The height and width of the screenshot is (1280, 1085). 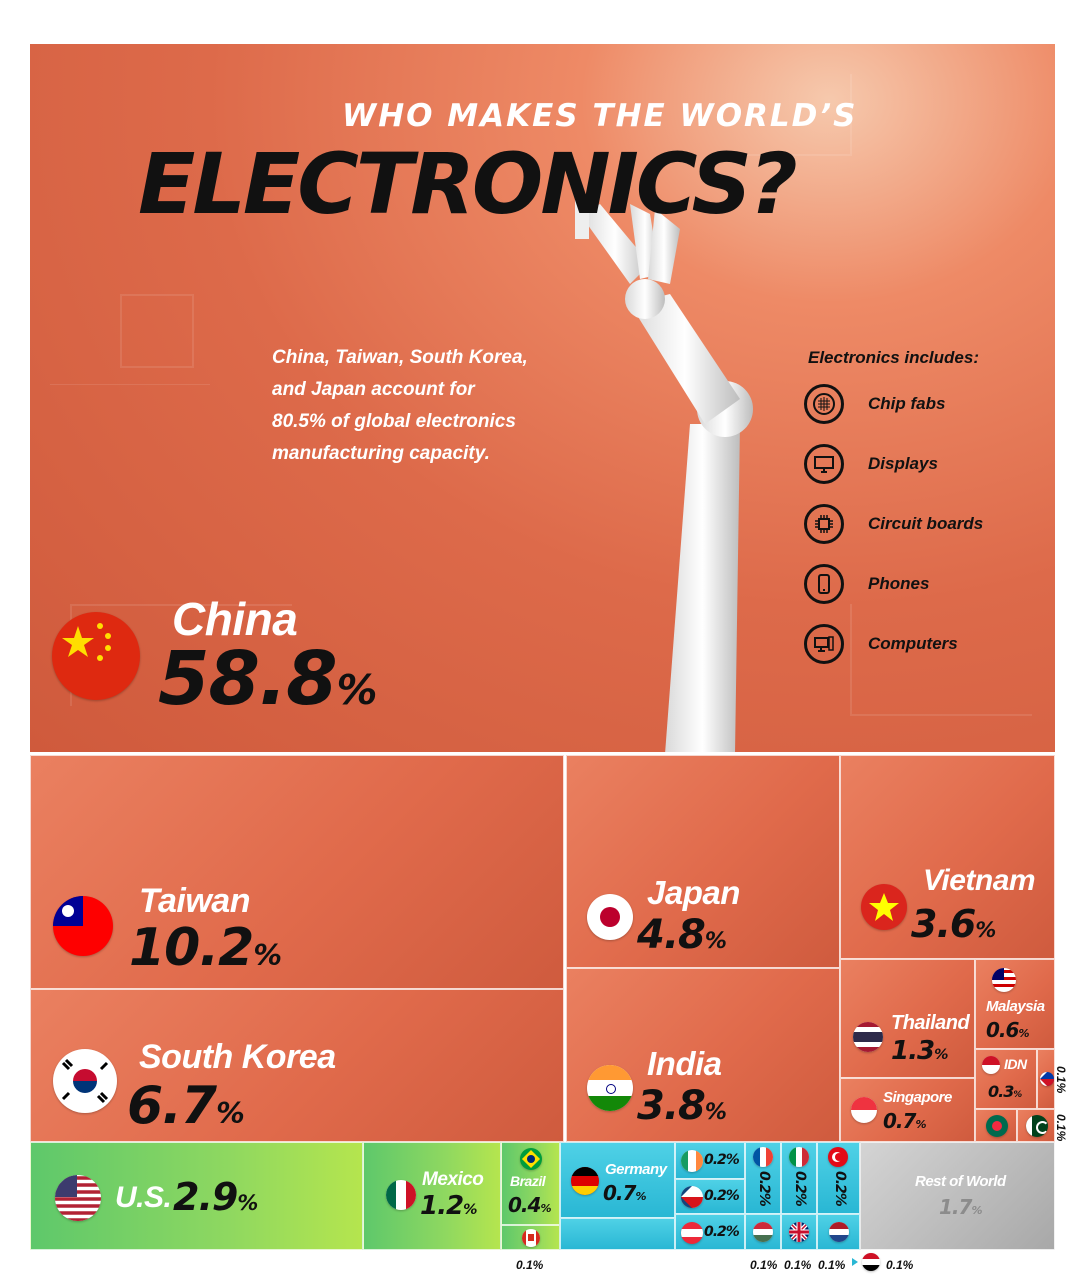 What do you see at coordinates (617, 1234) in the screenshot?
I see `tile-europe-other` at bounding box center [617, 1234].